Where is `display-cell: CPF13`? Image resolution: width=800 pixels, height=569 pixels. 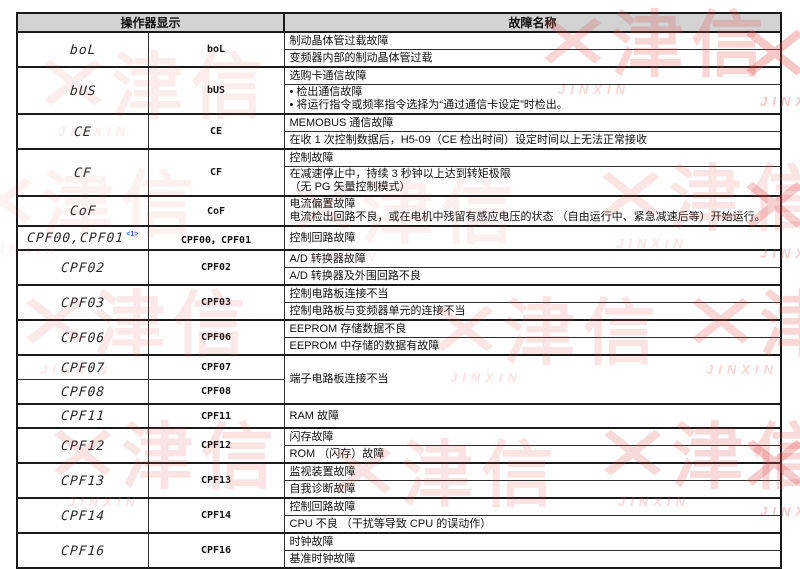 display-cell: CPF13 is located at coordinates (82, 480).